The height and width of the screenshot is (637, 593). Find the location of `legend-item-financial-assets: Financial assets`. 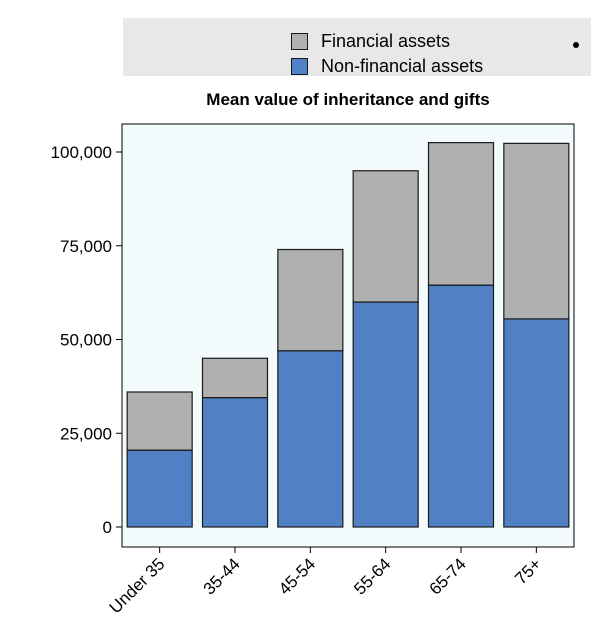

legend-item-financial-assets: Financial assets is located at coordinates (370, 41).